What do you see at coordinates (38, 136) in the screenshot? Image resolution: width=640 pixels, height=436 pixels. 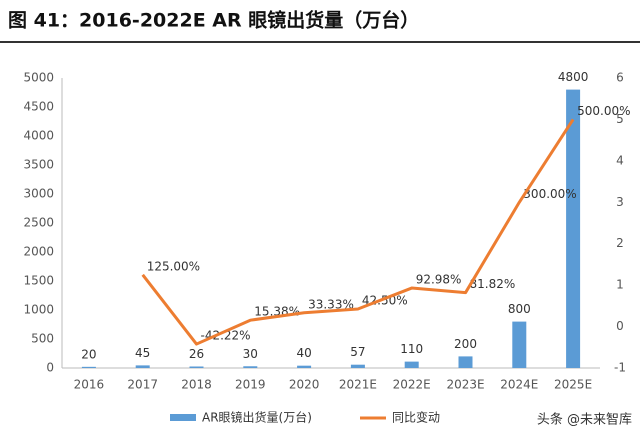 I see `y-tick-label: 4000` at bounding box center [38, 136].